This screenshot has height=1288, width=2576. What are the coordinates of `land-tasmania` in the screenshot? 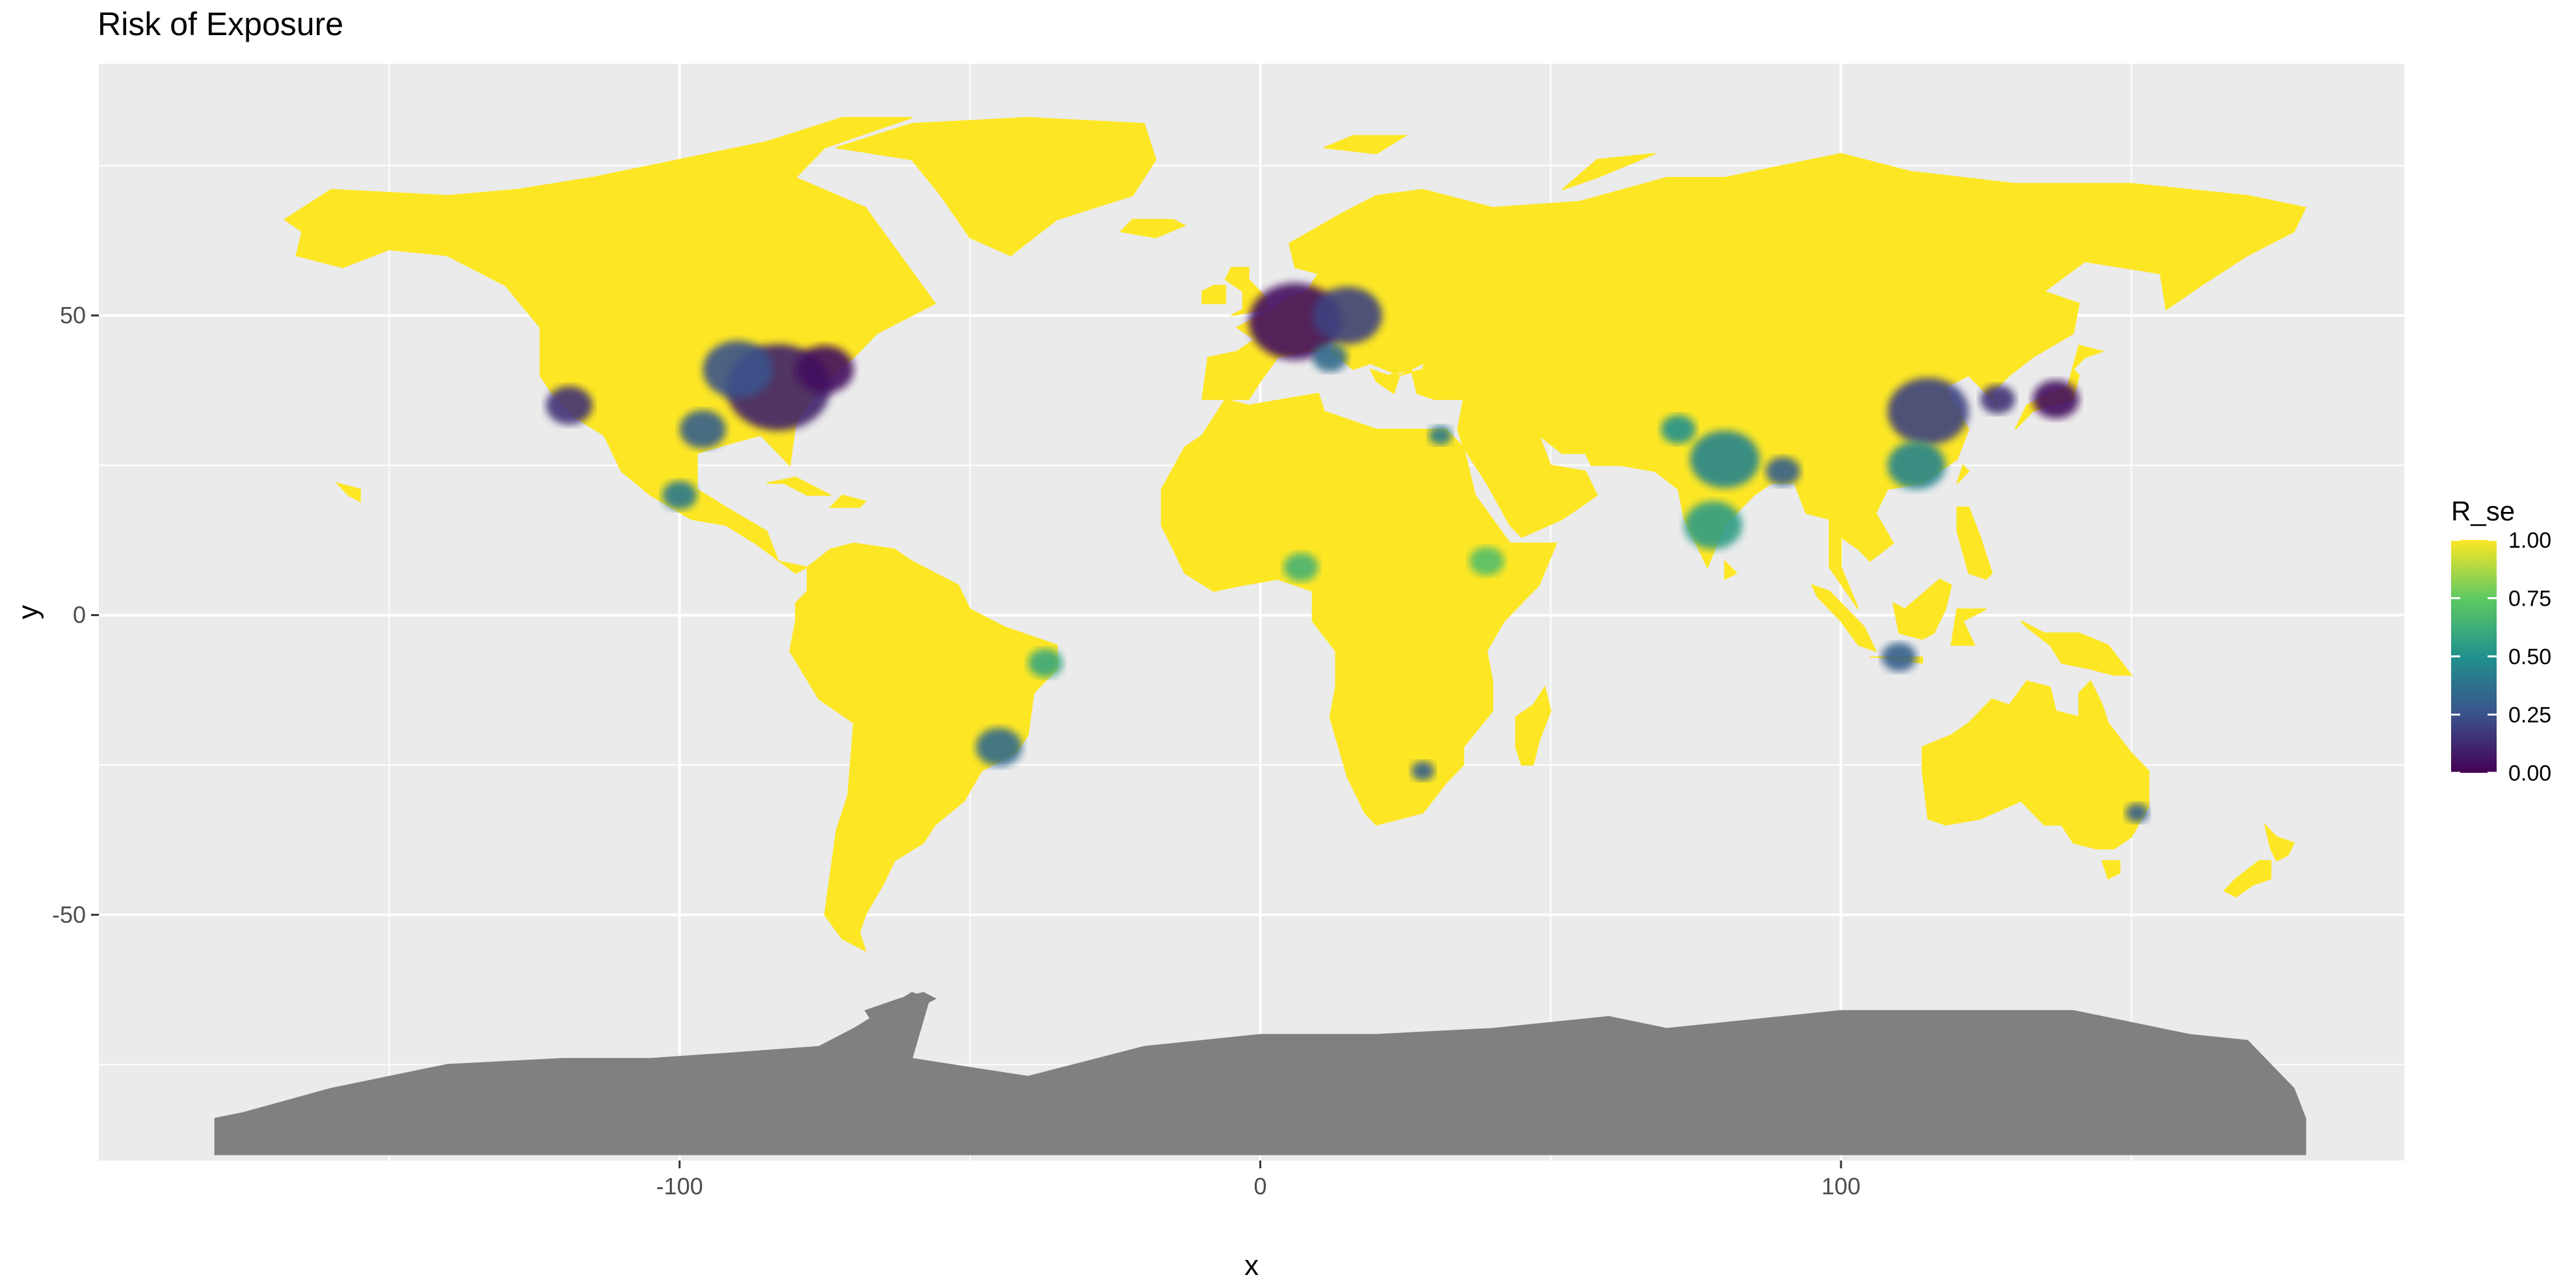 It's located at (2111, 870).